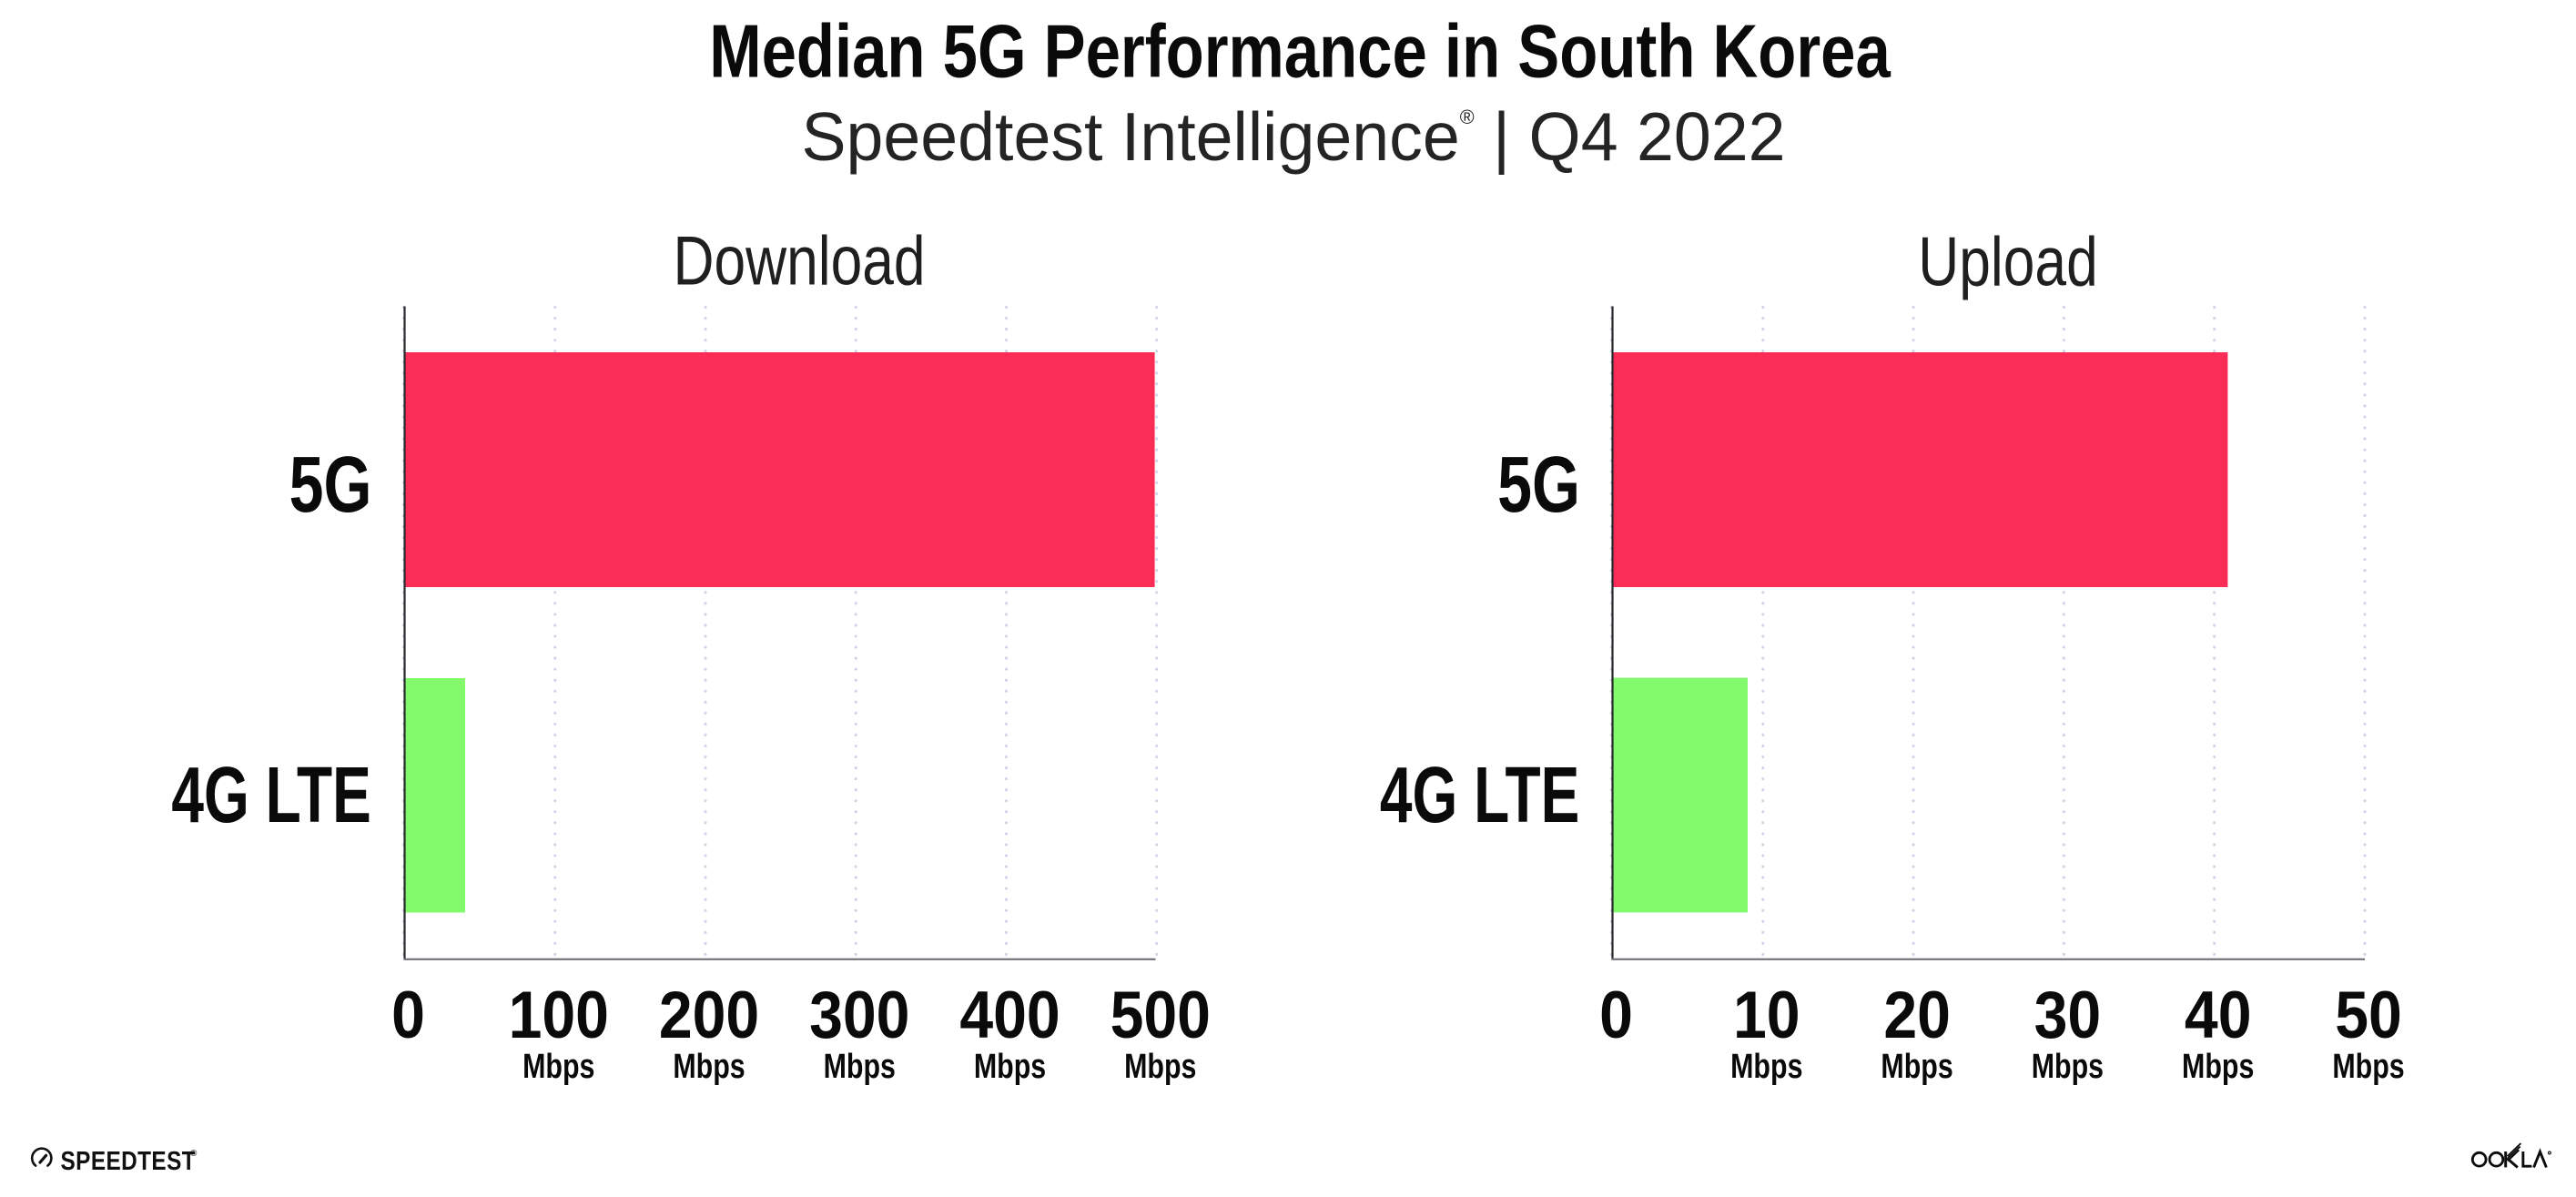 Image resolution: width=2576 pixels, height=1197 pixels. I want to click on svg-text: 50, so click(2368, 1015).